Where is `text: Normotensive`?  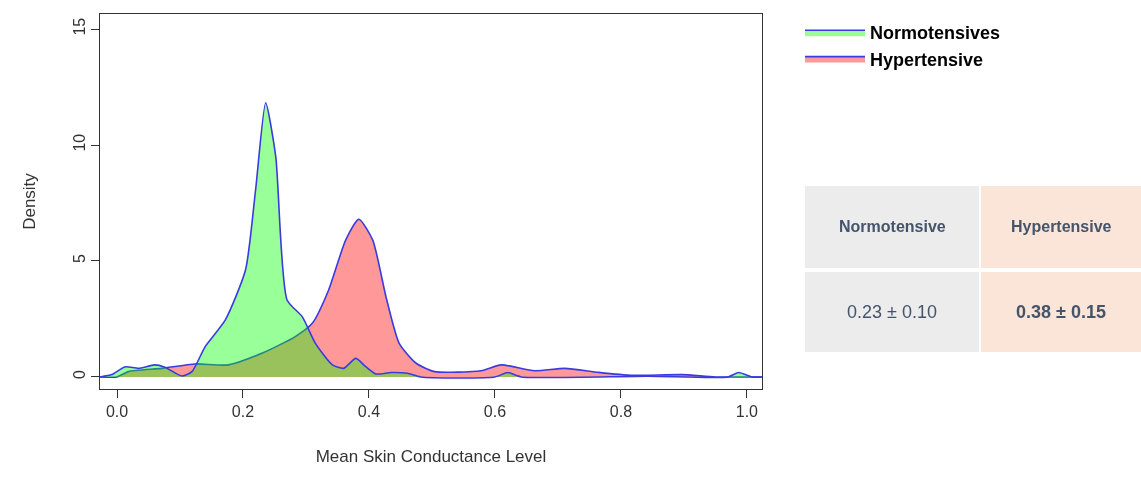
text: Normotensive is located at coordinates (892, 226).